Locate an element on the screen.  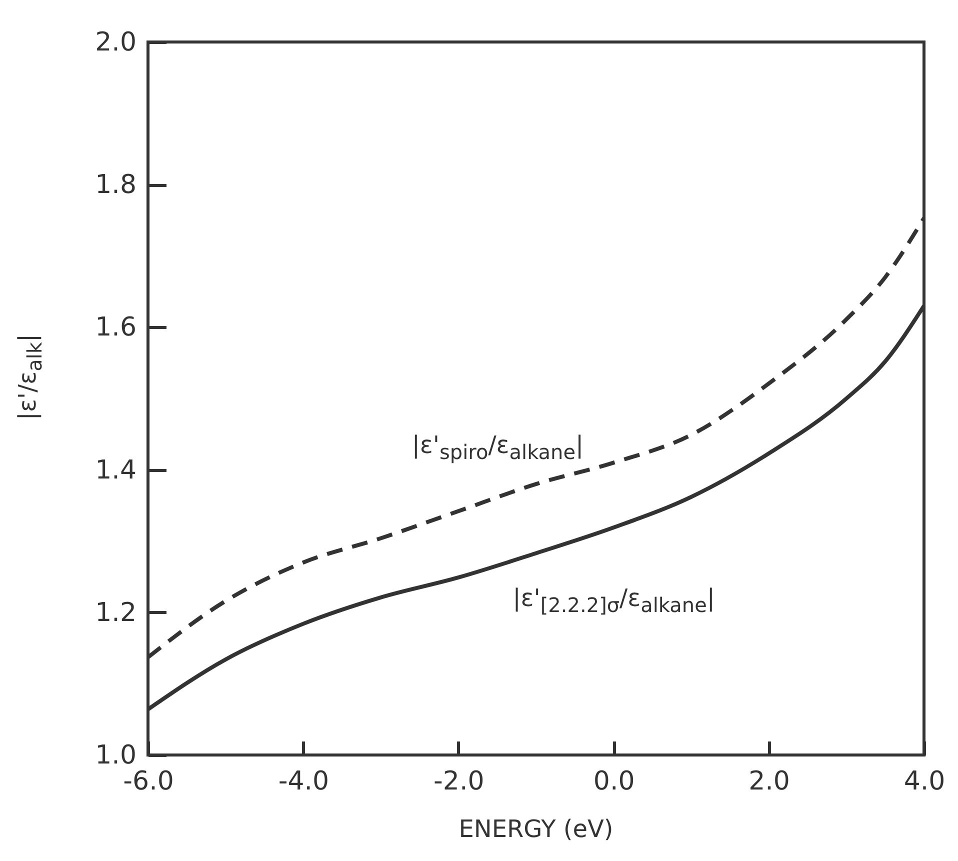
y-tick-label: 1.4 is located at coordinates (115, 470).